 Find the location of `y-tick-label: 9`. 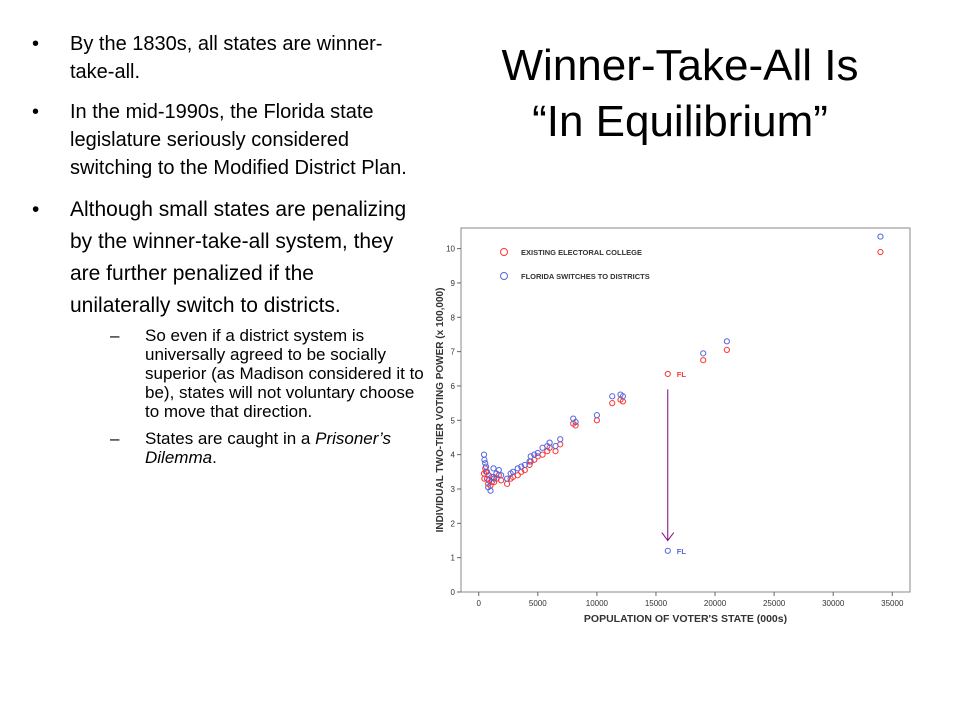

y-tick-label: 9 is located at coordinates (453, 283).